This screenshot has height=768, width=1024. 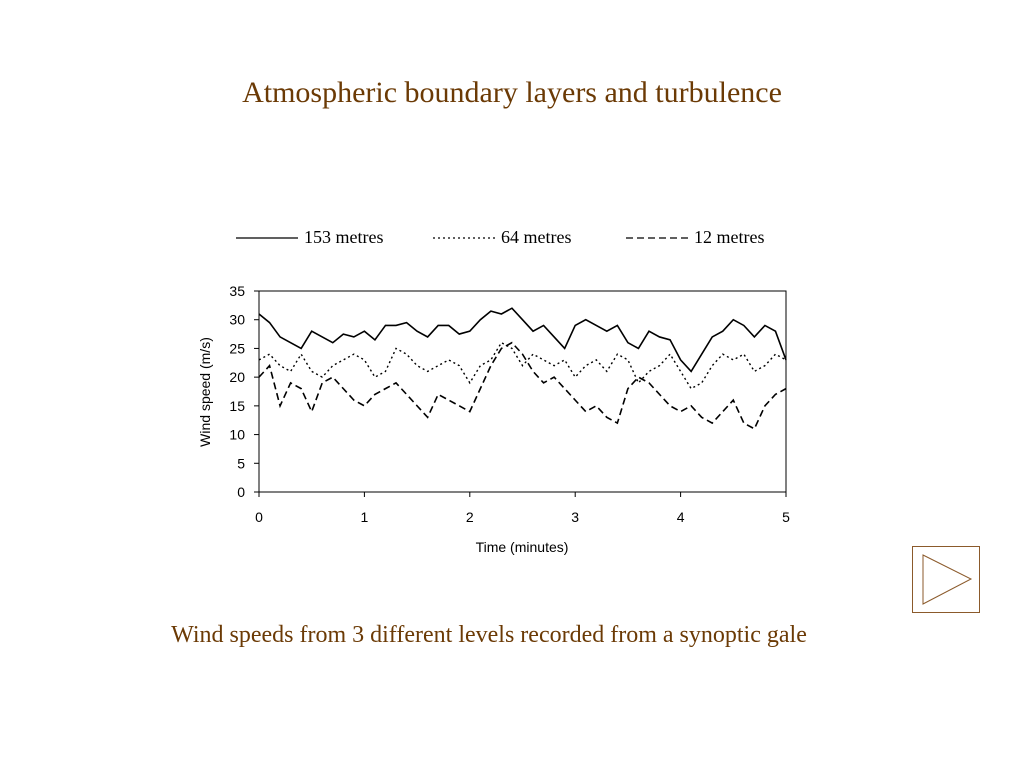 What do you see at coordinates (786, 517) in the screenshot?
I see `x-tick-label: 5` at bounding box center [786, 517].